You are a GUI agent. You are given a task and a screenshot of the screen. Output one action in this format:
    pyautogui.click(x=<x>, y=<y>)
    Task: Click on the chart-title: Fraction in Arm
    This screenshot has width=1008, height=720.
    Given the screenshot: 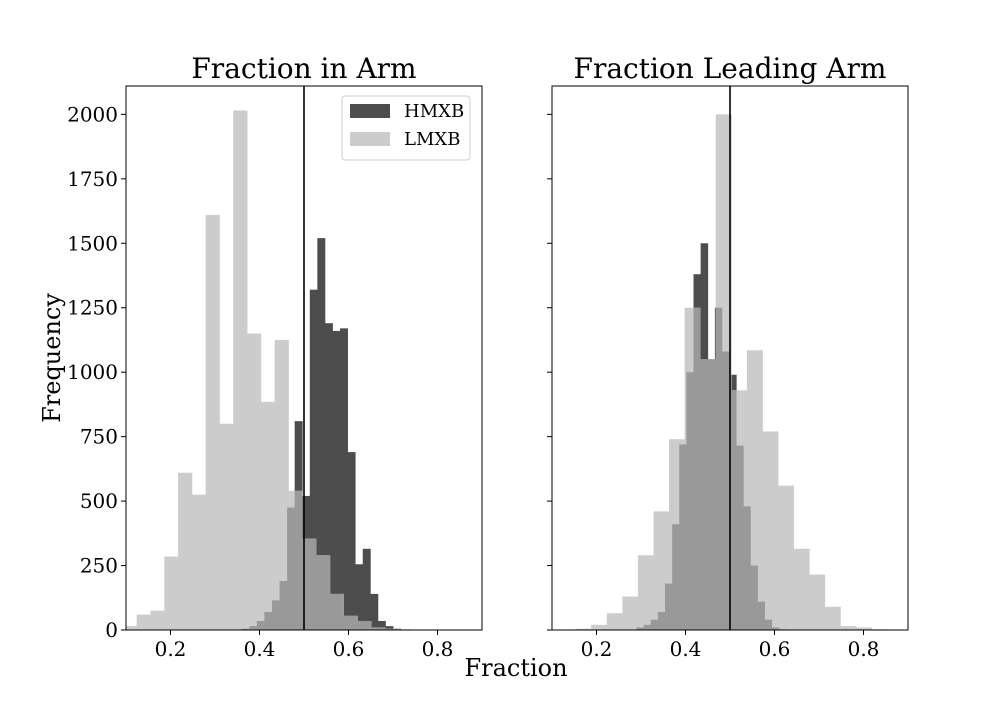 What is the action you would take?
    pyautogui.click(x=303, y=68)
    